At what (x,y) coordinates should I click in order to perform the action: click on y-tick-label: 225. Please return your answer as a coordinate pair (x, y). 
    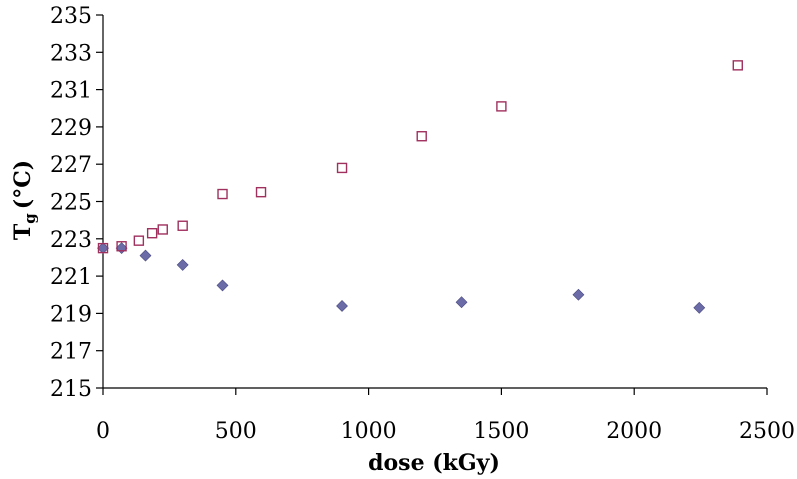
    Looking at the image, I should click on (71, 203).